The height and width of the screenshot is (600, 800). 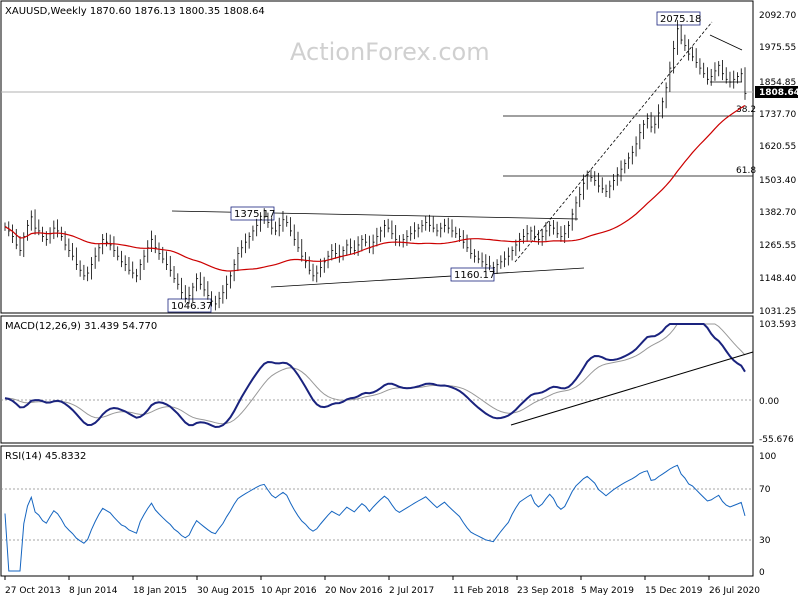 I want to click on x-tick-label: 27 Oct 2013, so click(x=33, y=591).